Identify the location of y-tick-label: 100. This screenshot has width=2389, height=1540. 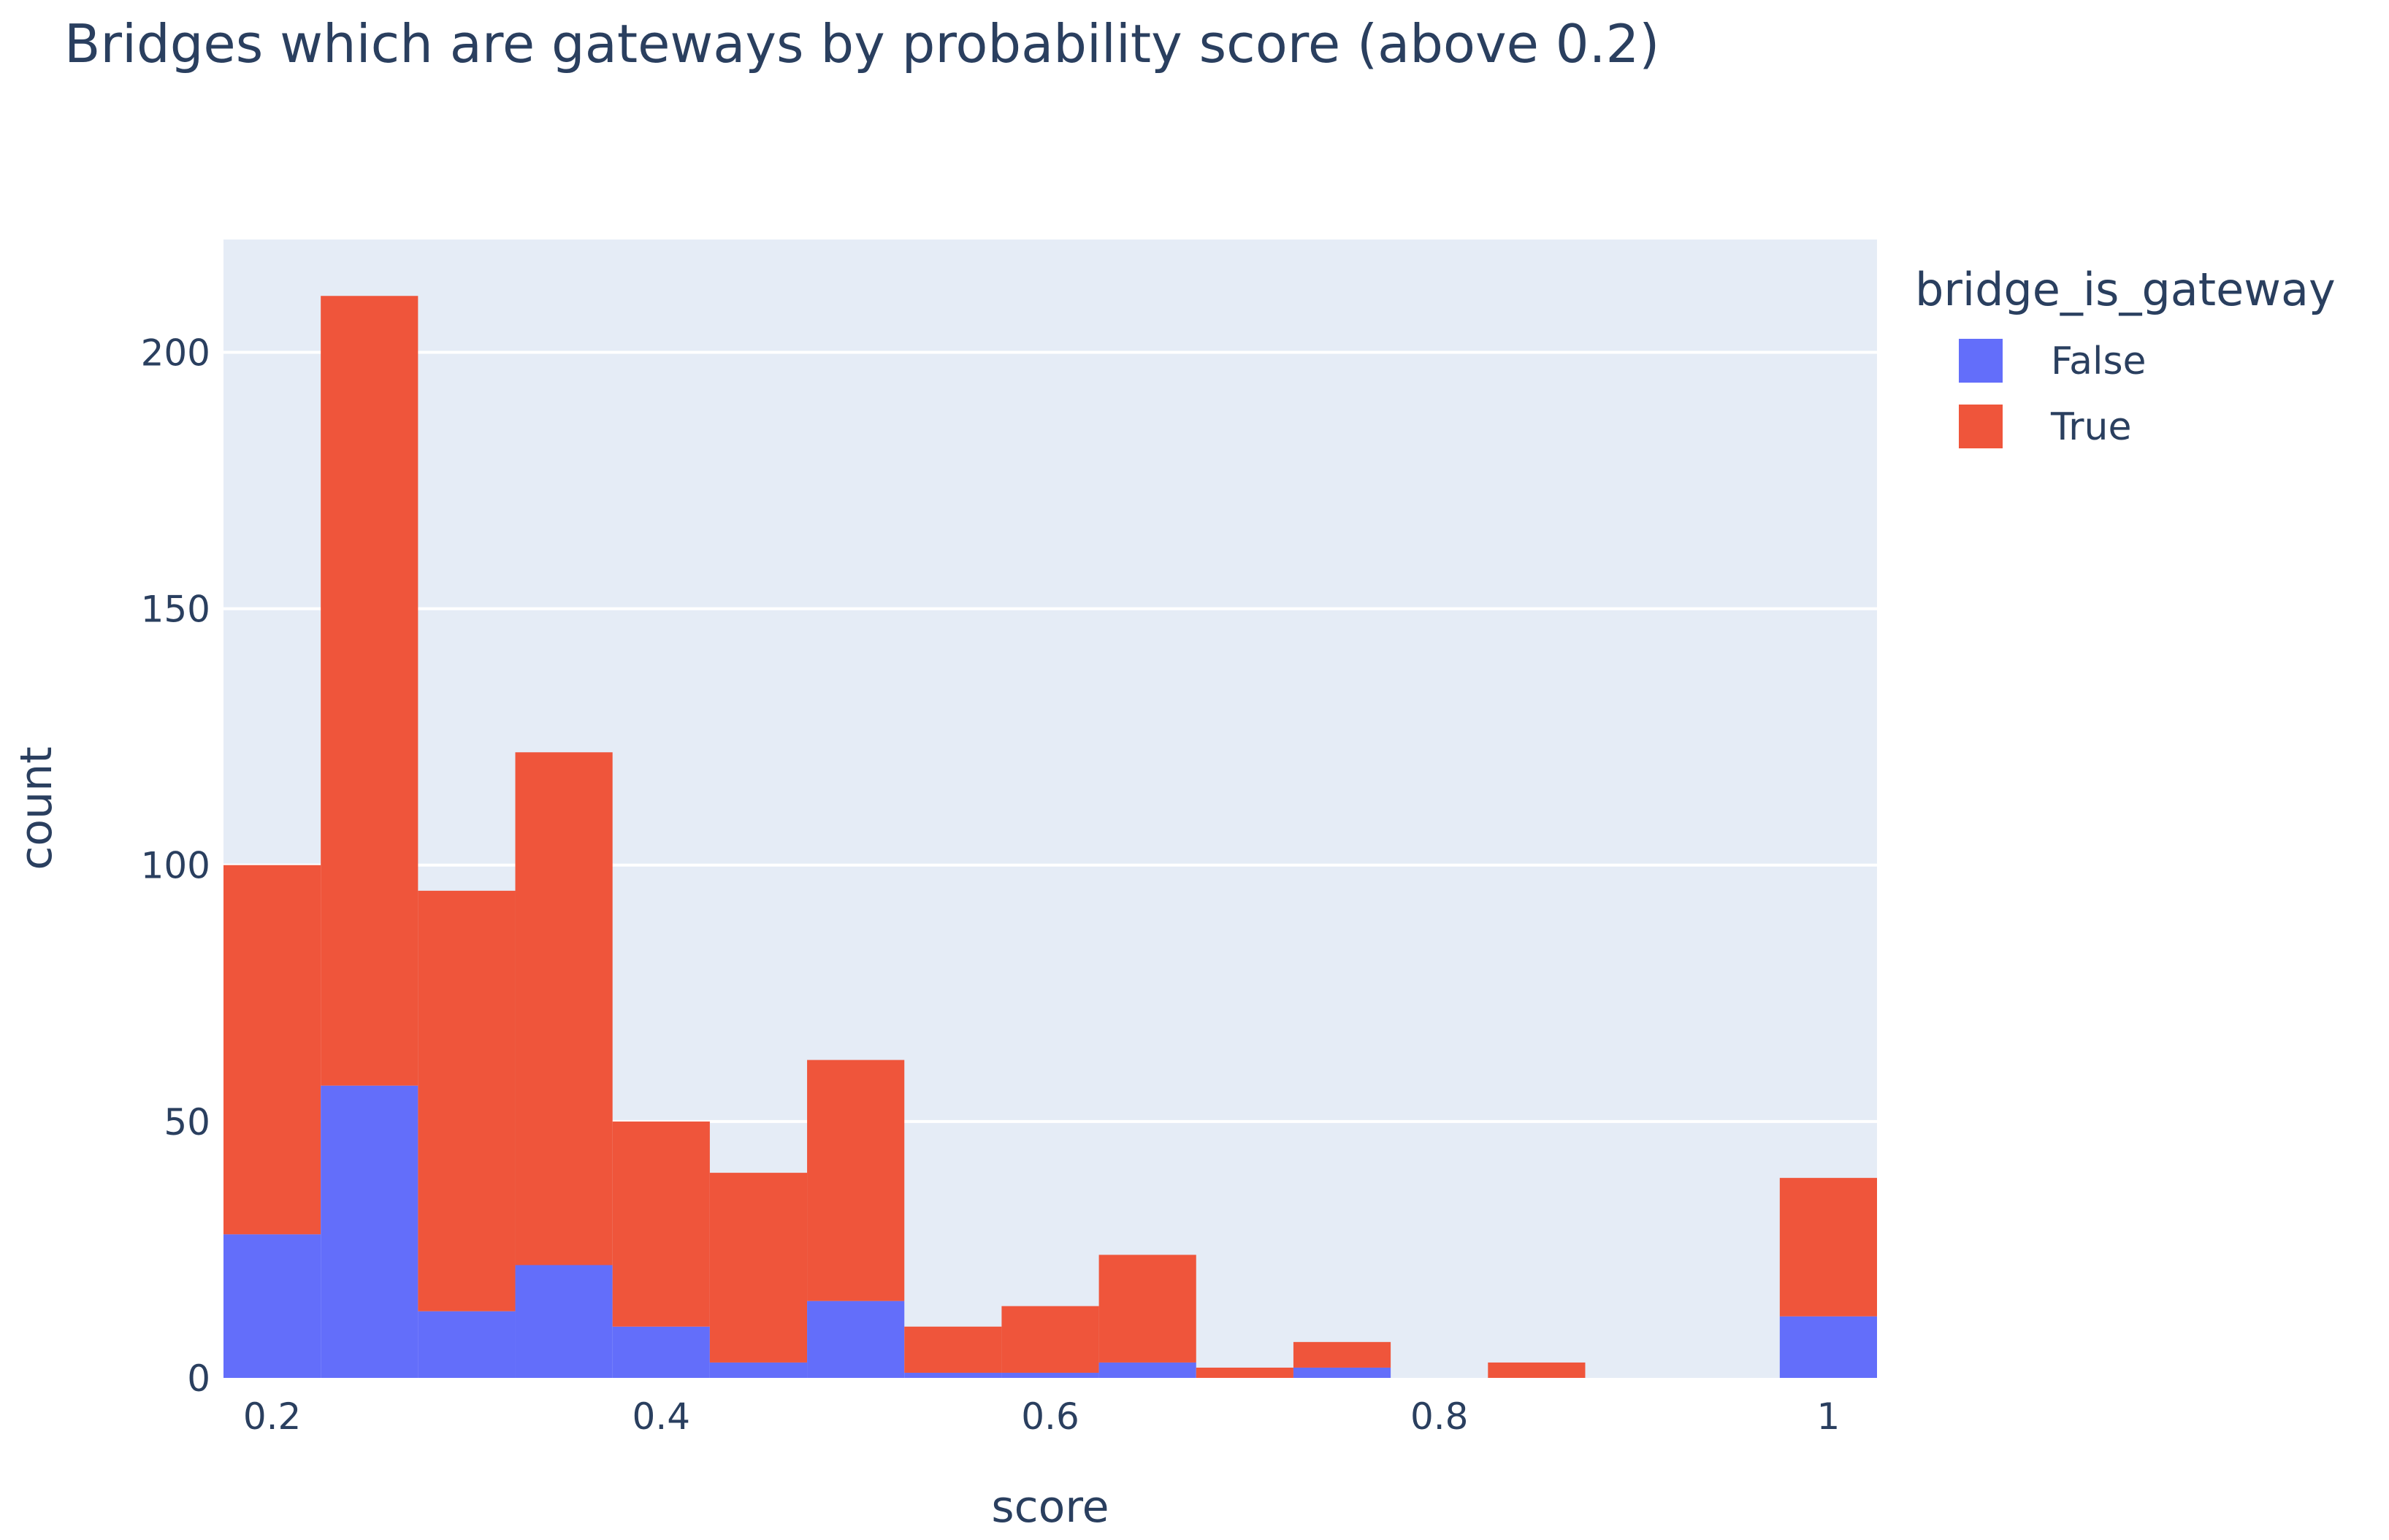
(175, 866).